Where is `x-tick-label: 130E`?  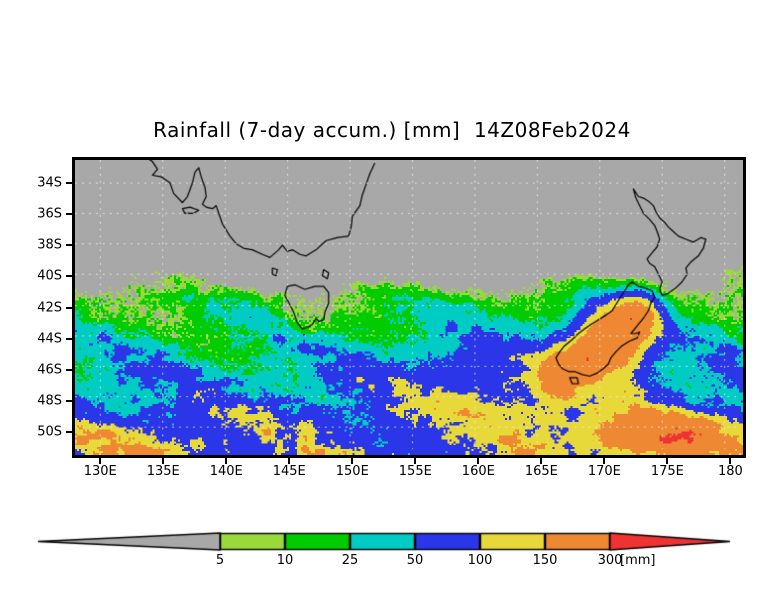
x-tick-label: 130E is located at coordinates (100, 471).